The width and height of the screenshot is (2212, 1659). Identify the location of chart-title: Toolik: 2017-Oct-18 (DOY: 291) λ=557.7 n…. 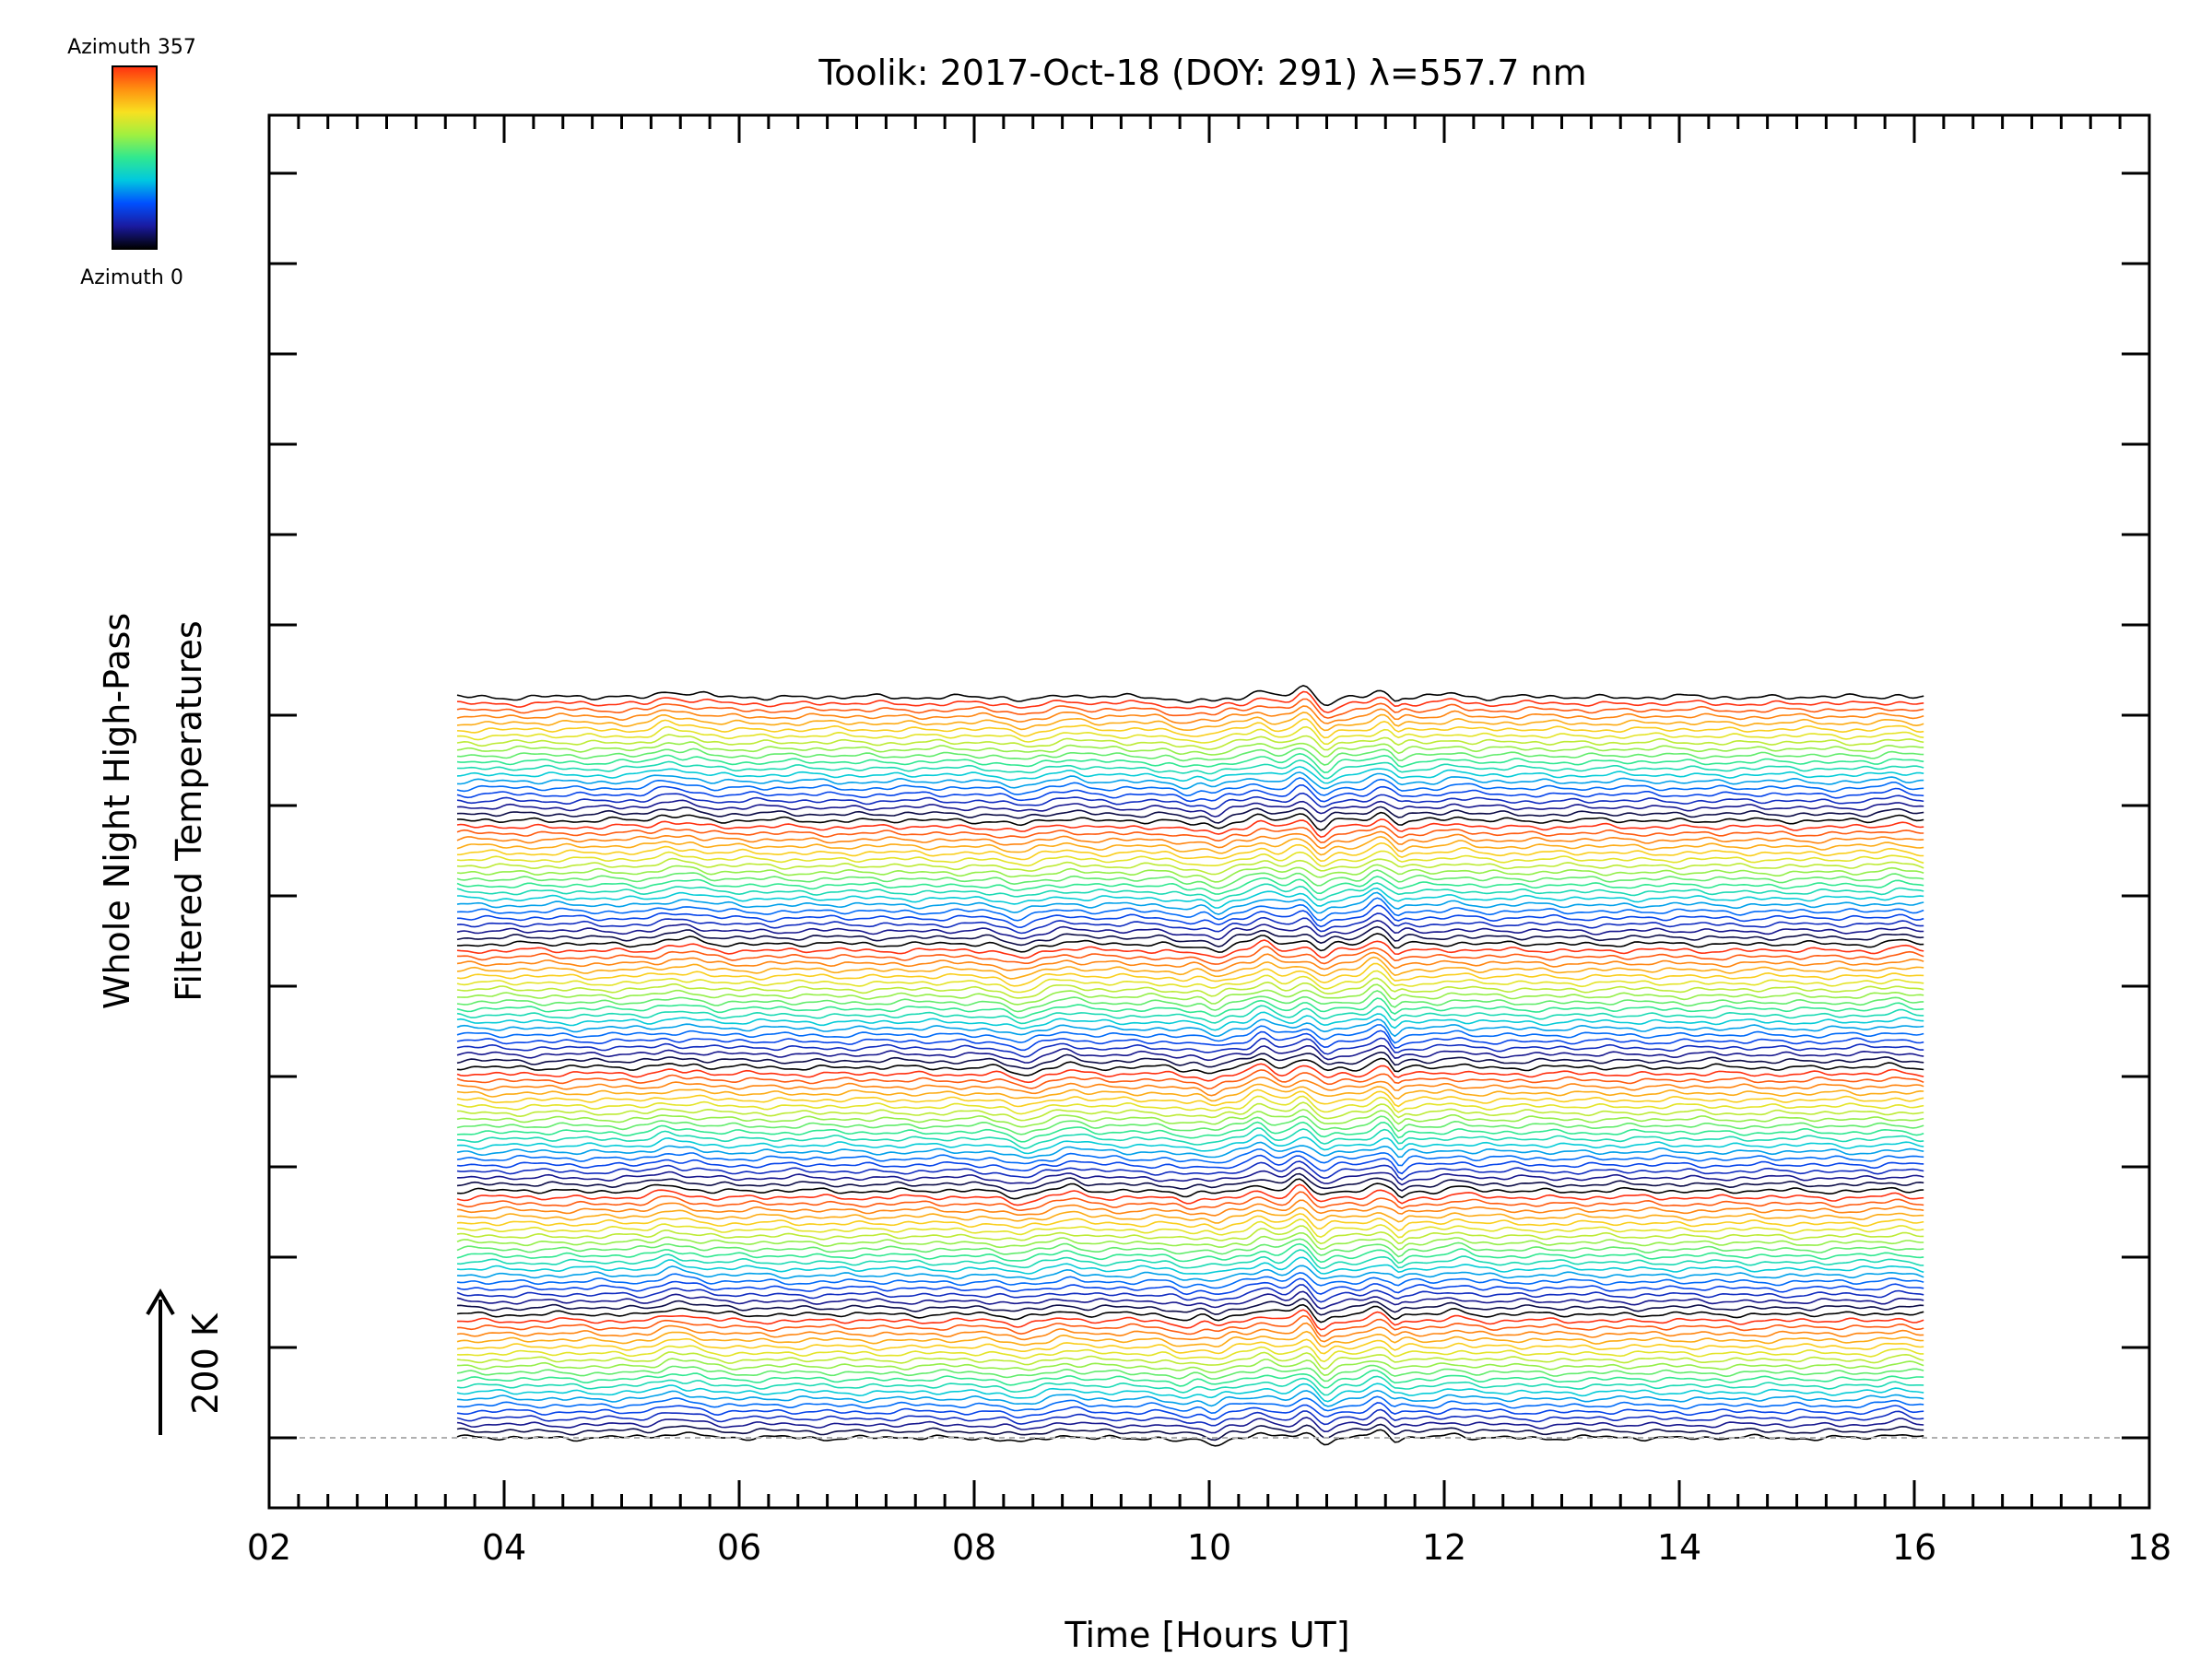
(1202, 73).